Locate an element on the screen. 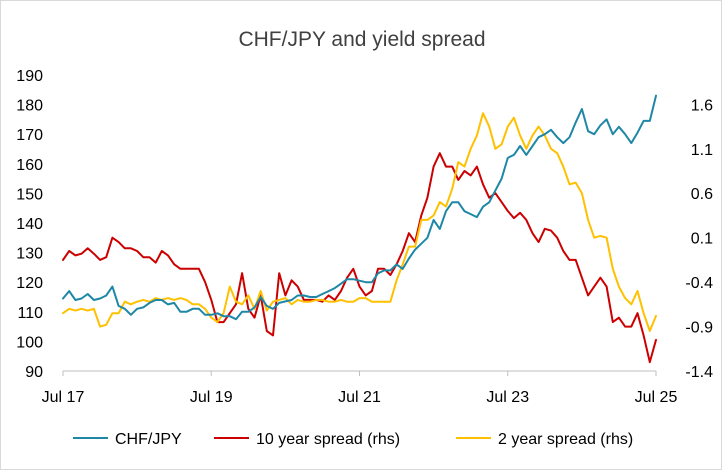  left-tick-label: 140 is located at coordinates (29, 224).